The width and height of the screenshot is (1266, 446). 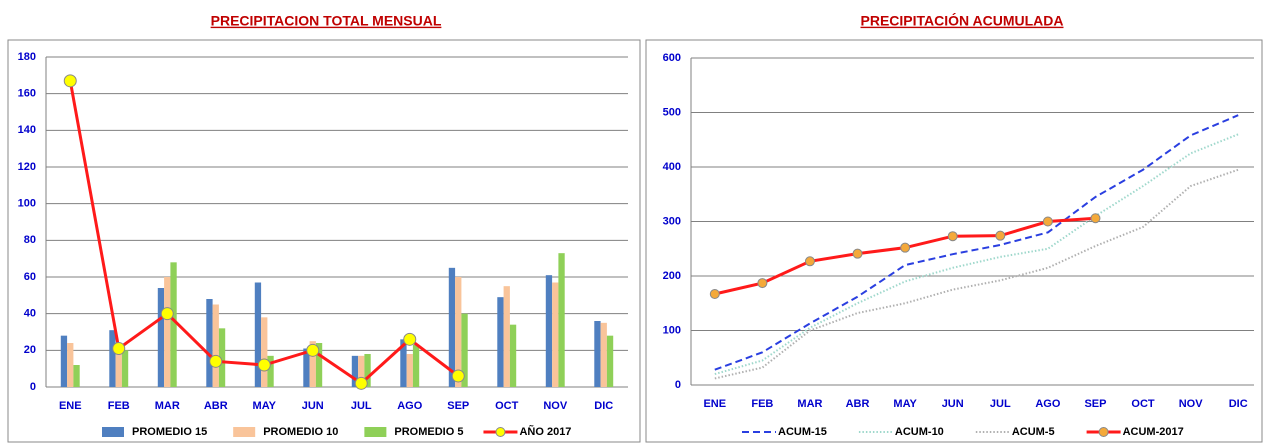 I want to click on x-tick-label: ABR, so click(x=216, y=406).